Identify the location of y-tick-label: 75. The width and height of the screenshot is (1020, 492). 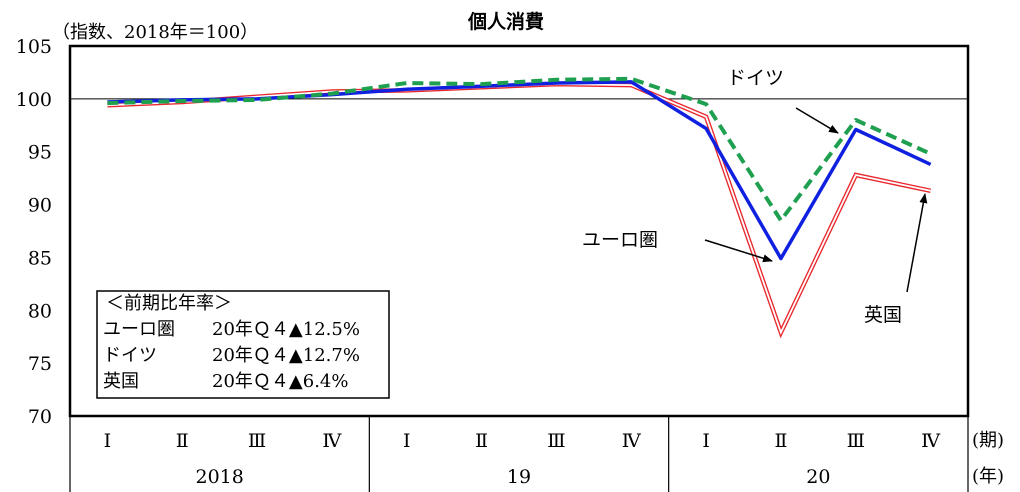
(40, 364).